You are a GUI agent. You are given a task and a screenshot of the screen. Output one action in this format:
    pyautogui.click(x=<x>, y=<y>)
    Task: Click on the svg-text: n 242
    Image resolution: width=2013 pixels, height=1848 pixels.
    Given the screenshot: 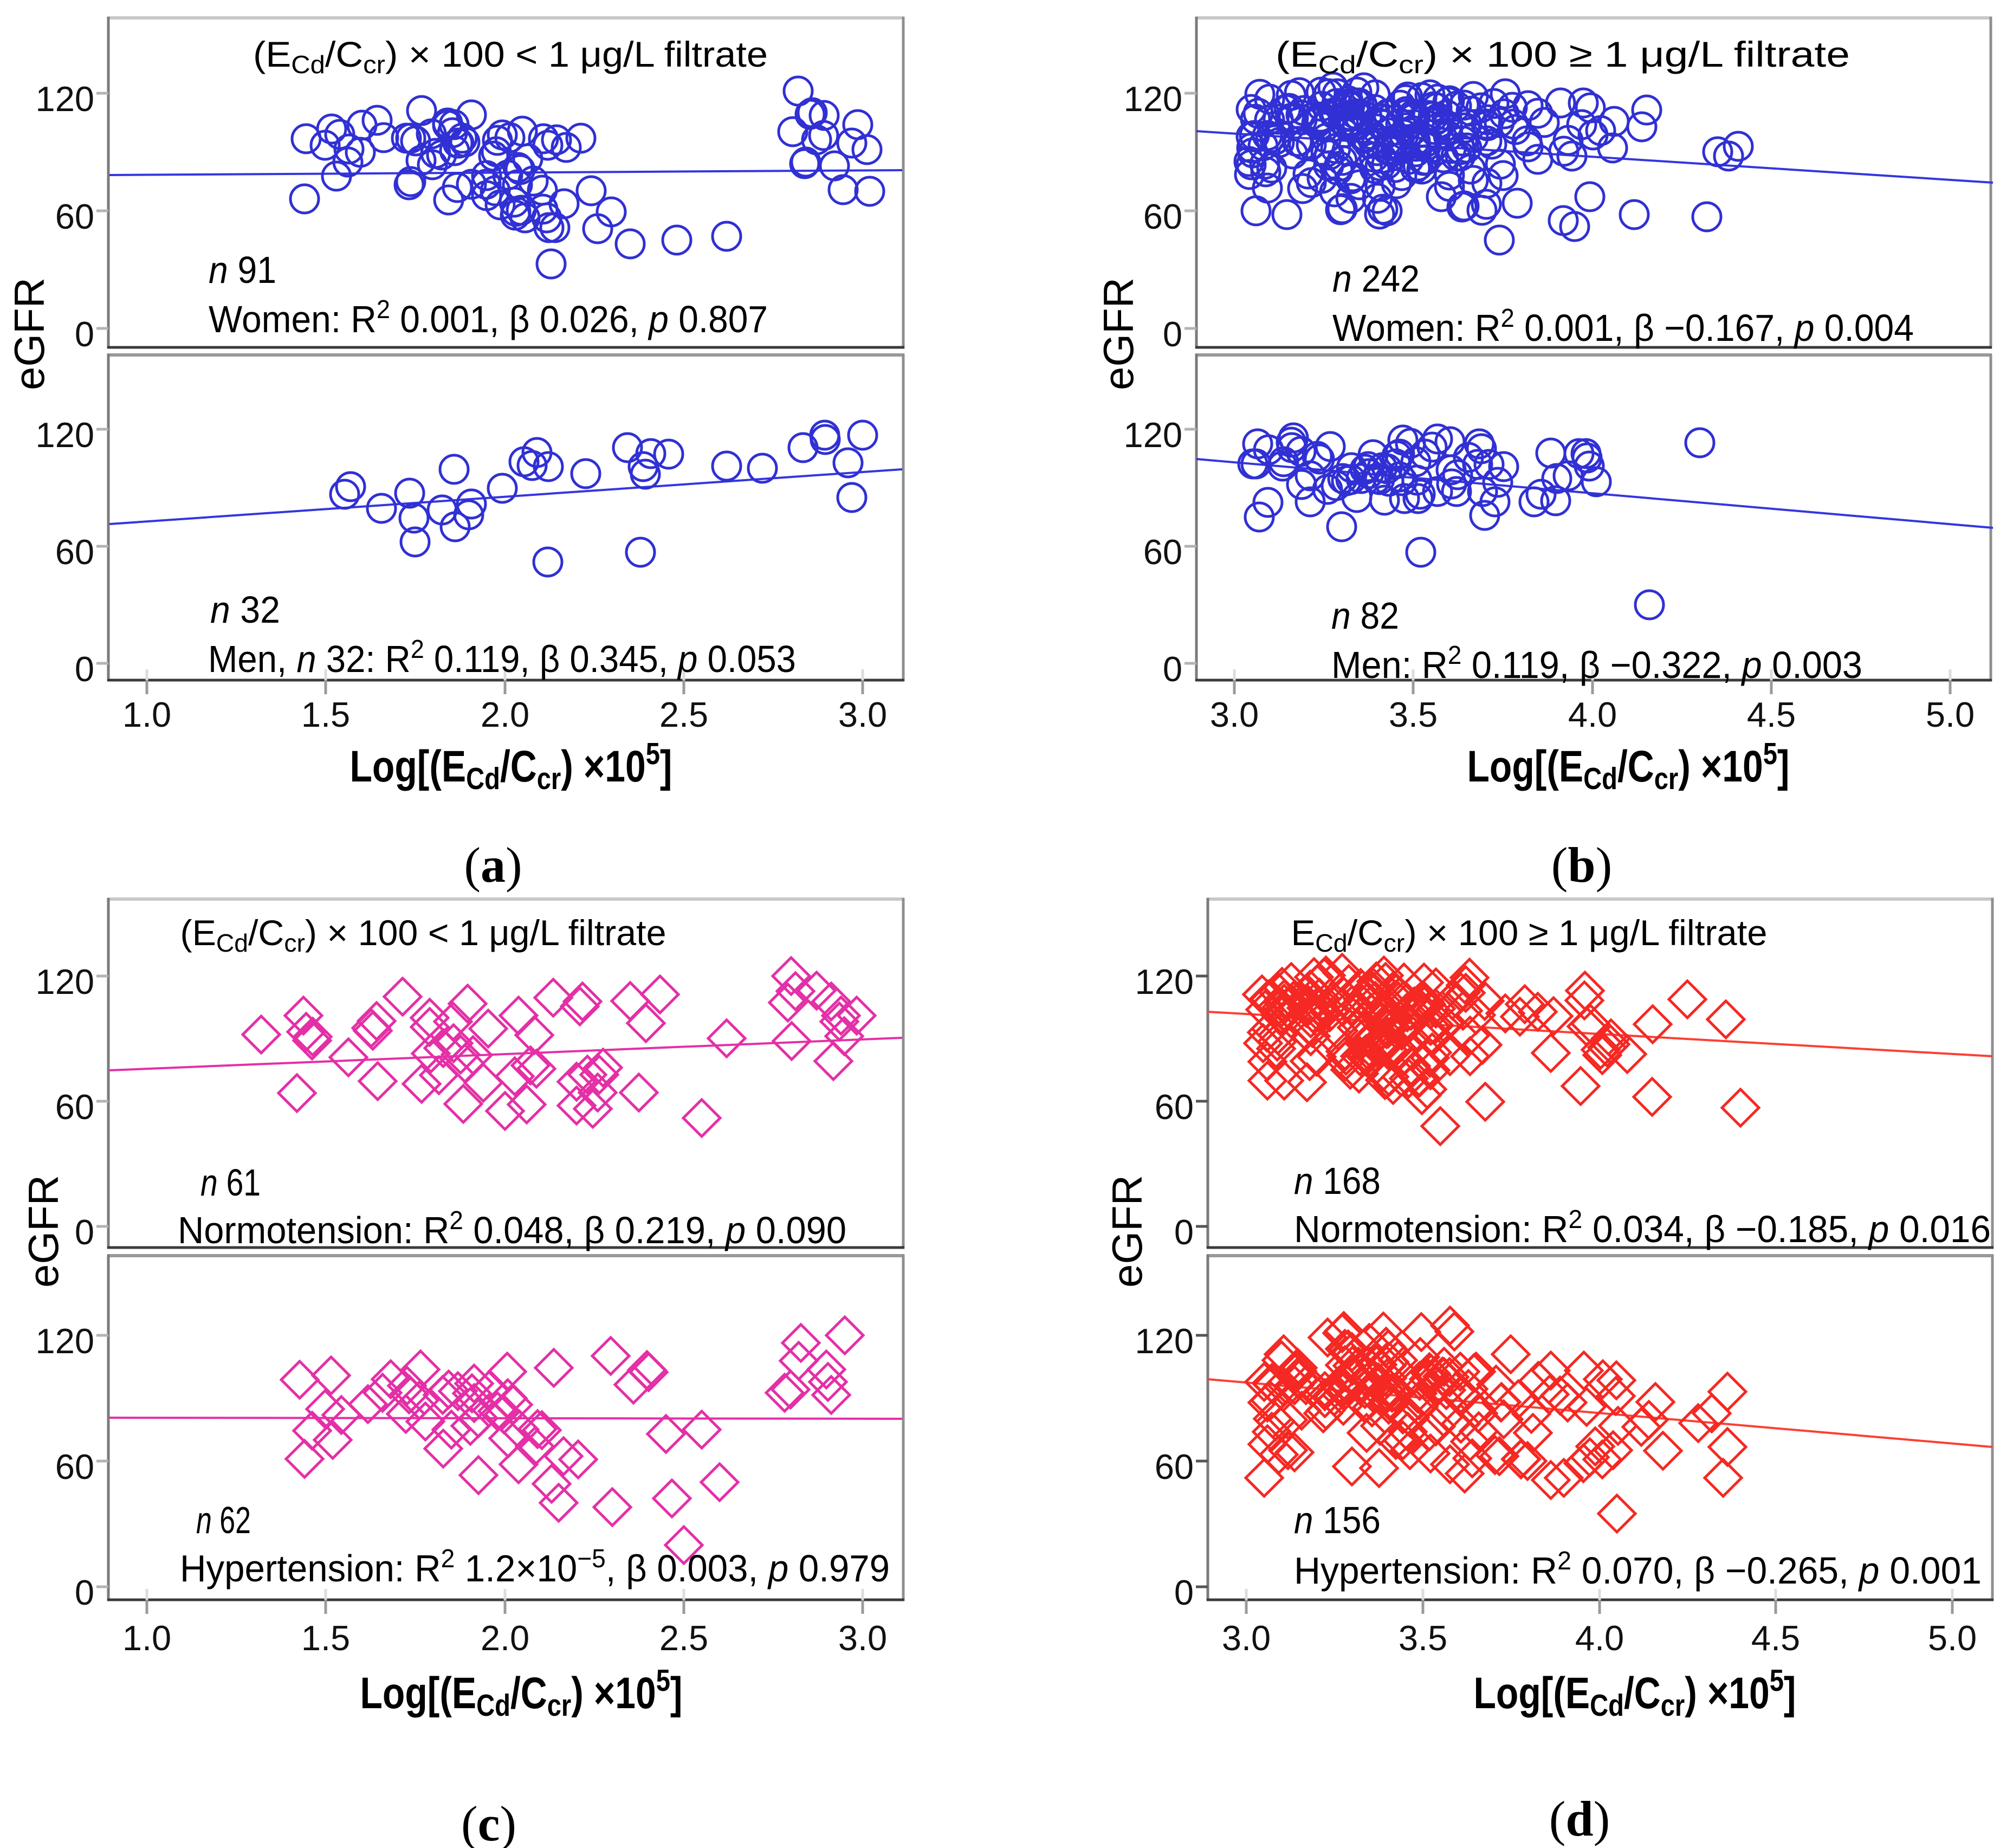 What is the action you would take?
    pyautogui.click(x=1376, y=278)
    